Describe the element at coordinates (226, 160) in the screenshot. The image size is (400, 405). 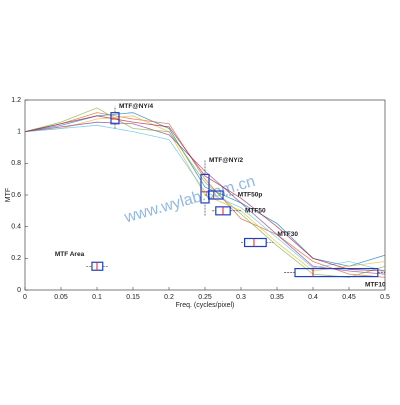
I see `box-label: MTF@NY/2` at that location.